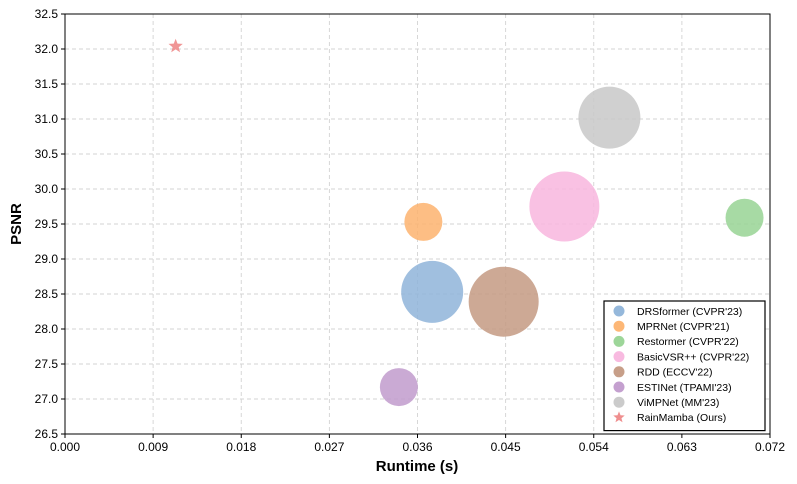 The height and width of the screenshot is (484, 797). Describe the element at coordinates (47, 154) in the screenshot. I see `y-tick-label: 30.5` at that location.